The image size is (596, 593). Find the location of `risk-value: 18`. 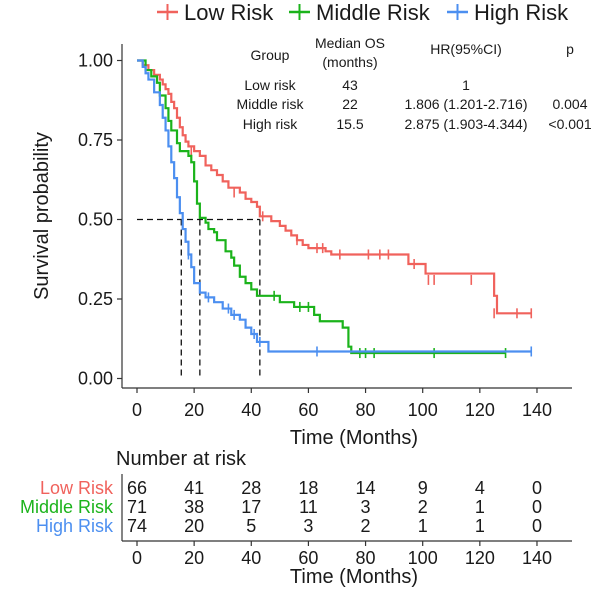

risk-value: 18 is located at coordinates (308, 488).